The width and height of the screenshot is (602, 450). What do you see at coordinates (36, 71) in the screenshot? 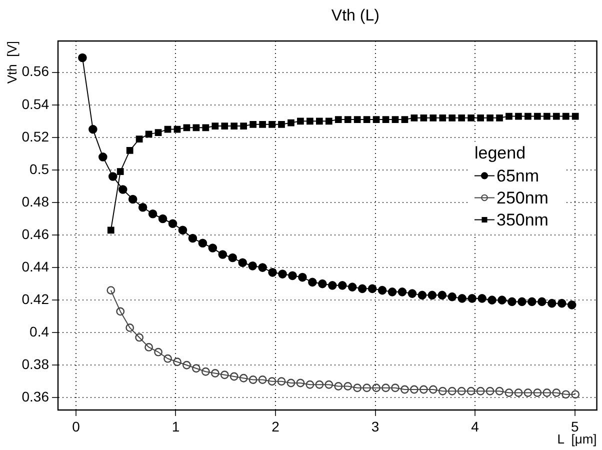
I see `y-tick-label: 0.56` at bounding box center [36, 71].